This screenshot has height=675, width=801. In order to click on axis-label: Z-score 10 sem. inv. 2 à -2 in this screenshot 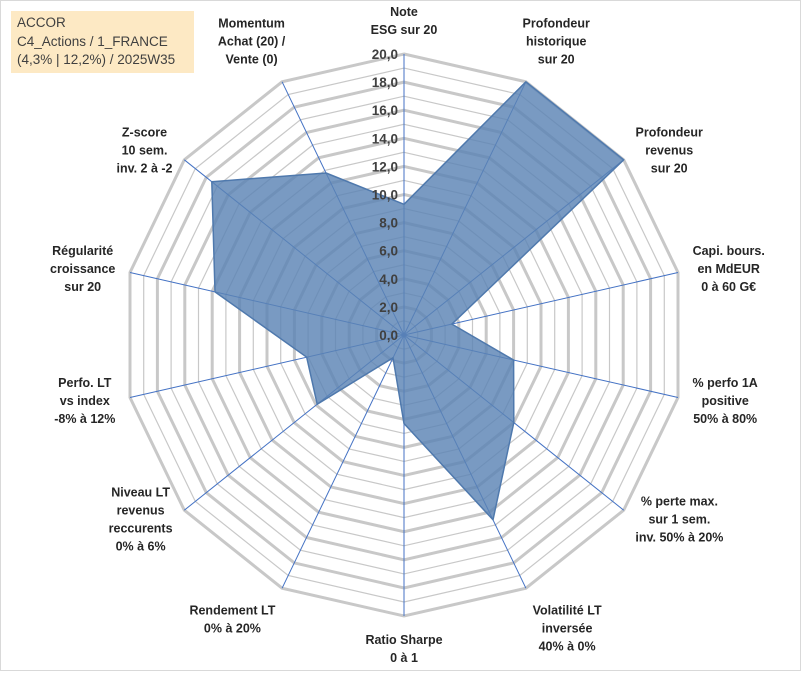, I will do `click(144, 150)`.